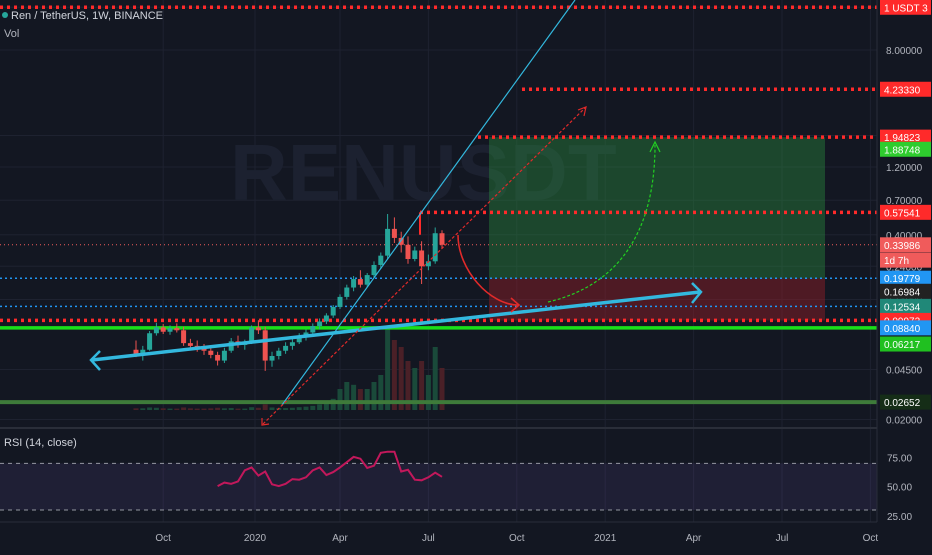 The height and width of the screenshot is (555, 932). I want to click on price-badge: 0.06217, so click(905, 344).